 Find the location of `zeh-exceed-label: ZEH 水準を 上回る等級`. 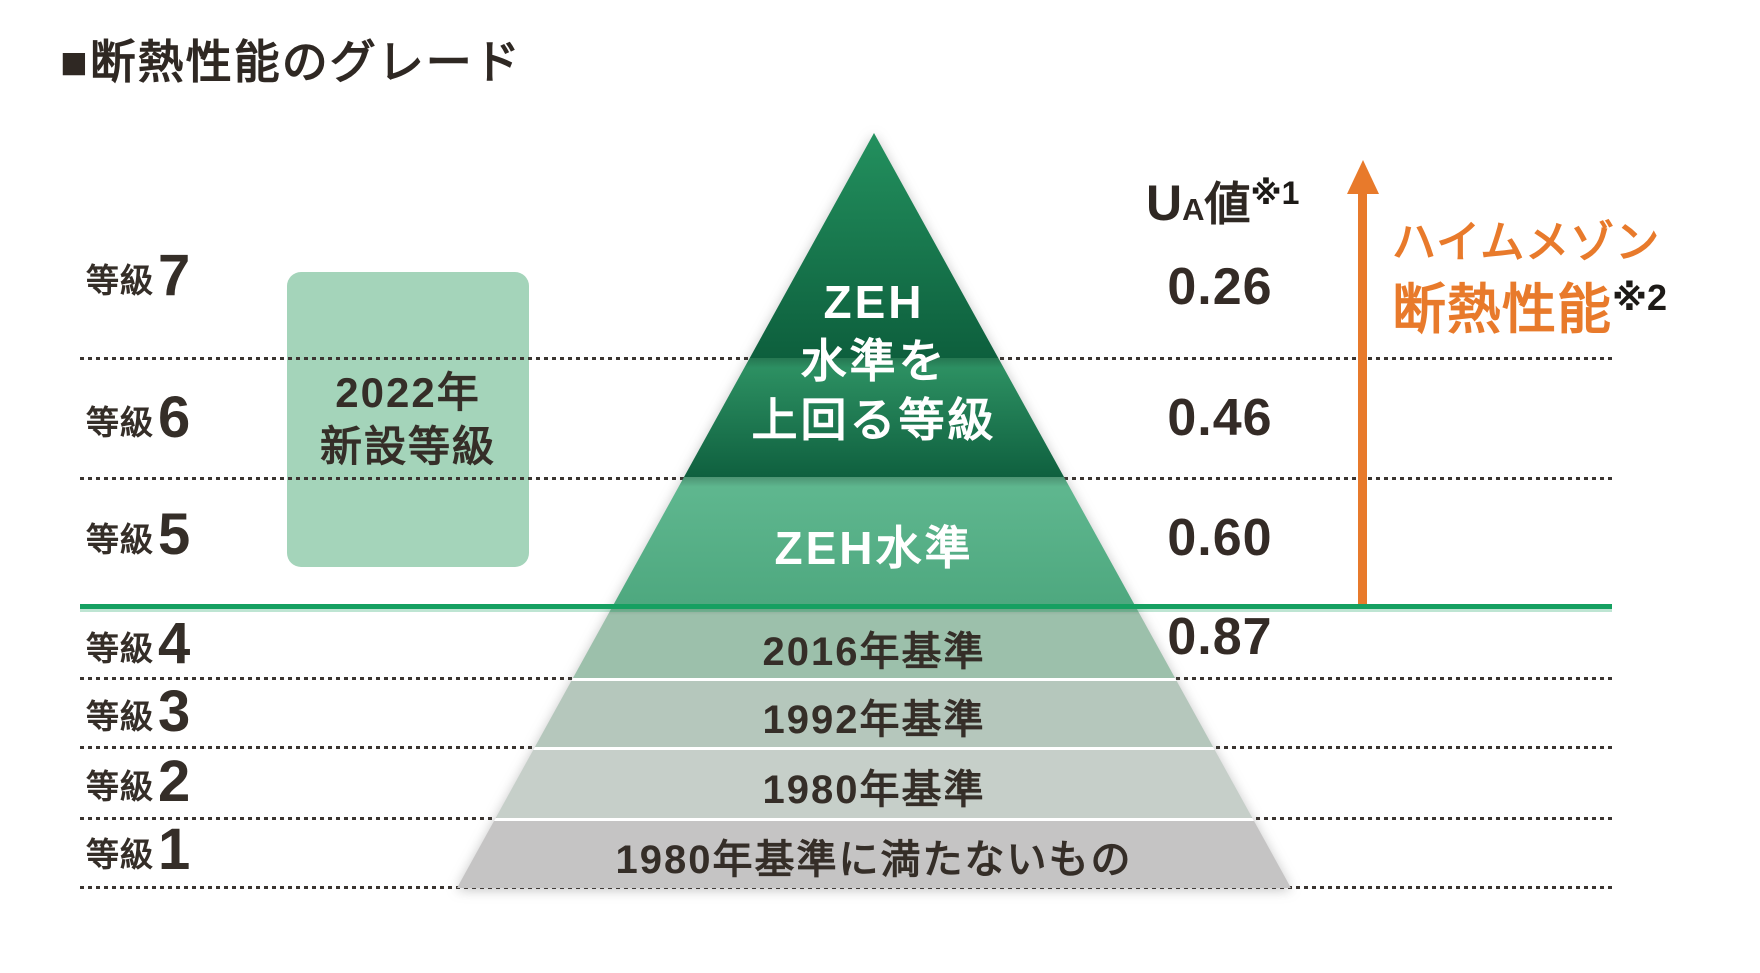

zeh-exceed-label: ZEH 水準を 上回る等級 is located at coordinates (874, 361).